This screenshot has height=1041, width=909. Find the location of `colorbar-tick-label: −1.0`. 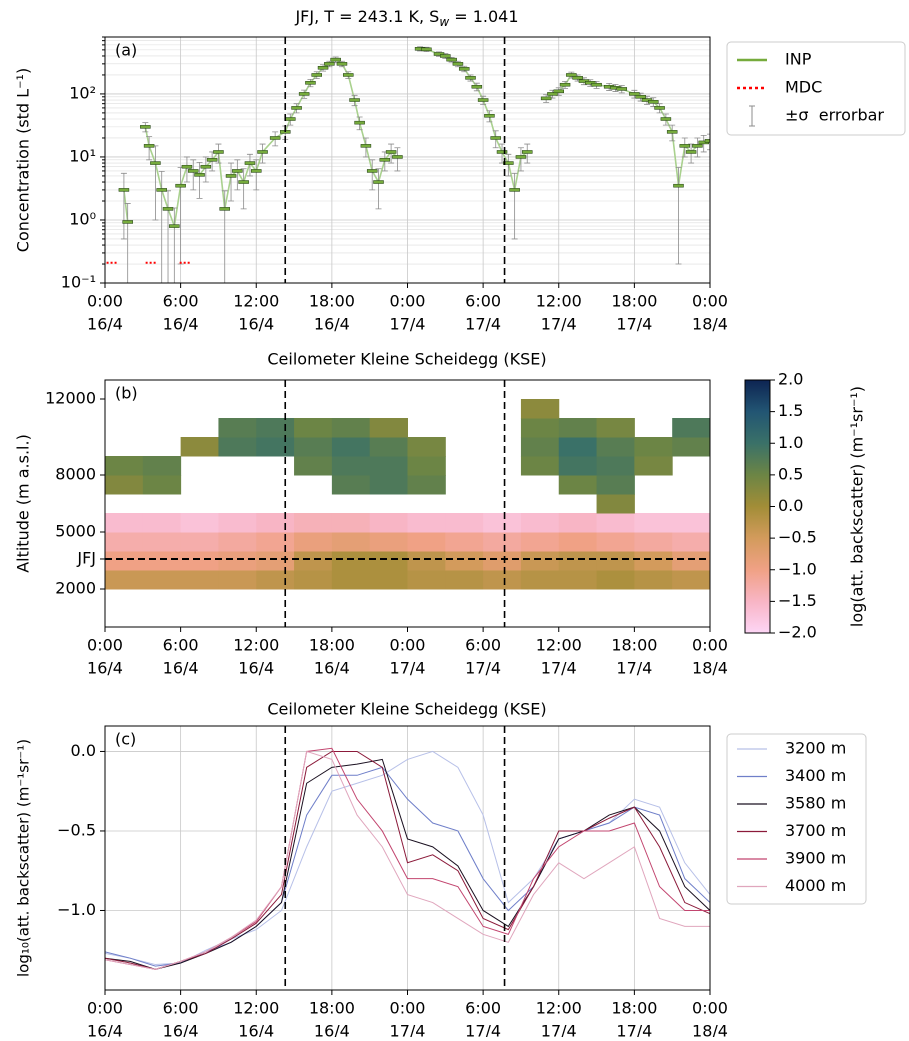

colorbar-tick-label: −1.0 is located at coordinates (797, 568).